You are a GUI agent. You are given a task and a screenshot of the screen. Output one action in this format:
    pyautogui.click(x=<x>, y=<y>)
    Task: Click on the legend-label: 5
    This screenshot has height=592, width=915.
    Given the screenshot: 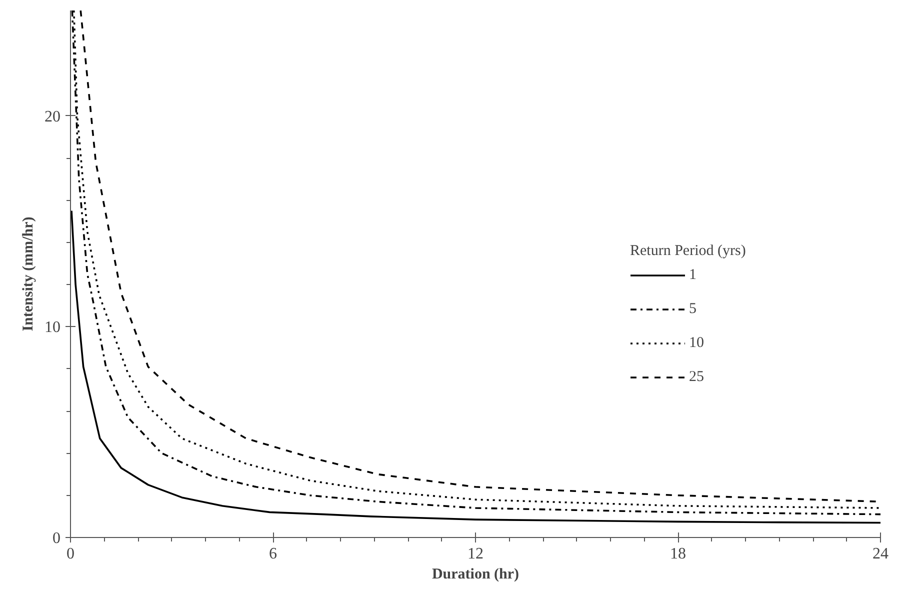 What is the action you would take?
    pyautogui.click(x=693, y=309)
    